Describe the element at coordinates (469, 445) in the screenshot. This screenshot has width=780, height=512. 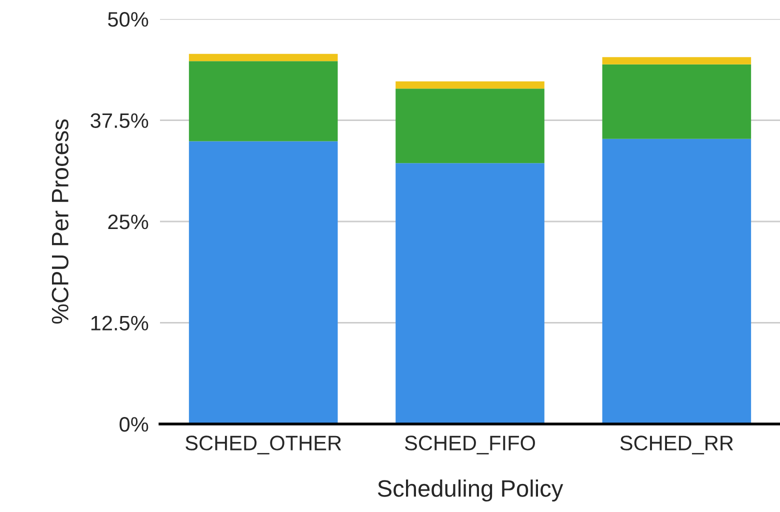
I see `x-tick-label: SCHED_FIFO` at that location.